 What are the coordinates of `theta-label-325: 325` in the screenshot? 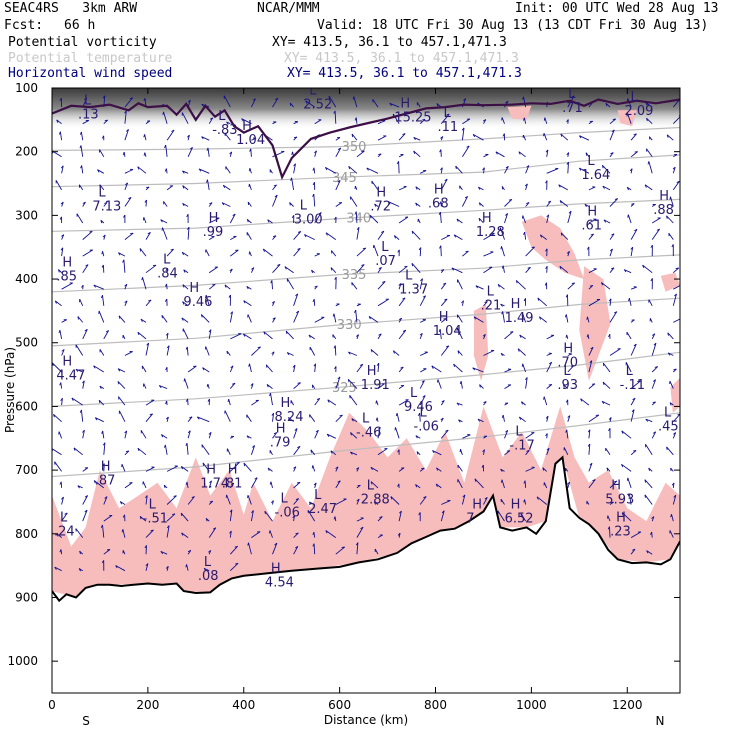 It's located at (344, 388).